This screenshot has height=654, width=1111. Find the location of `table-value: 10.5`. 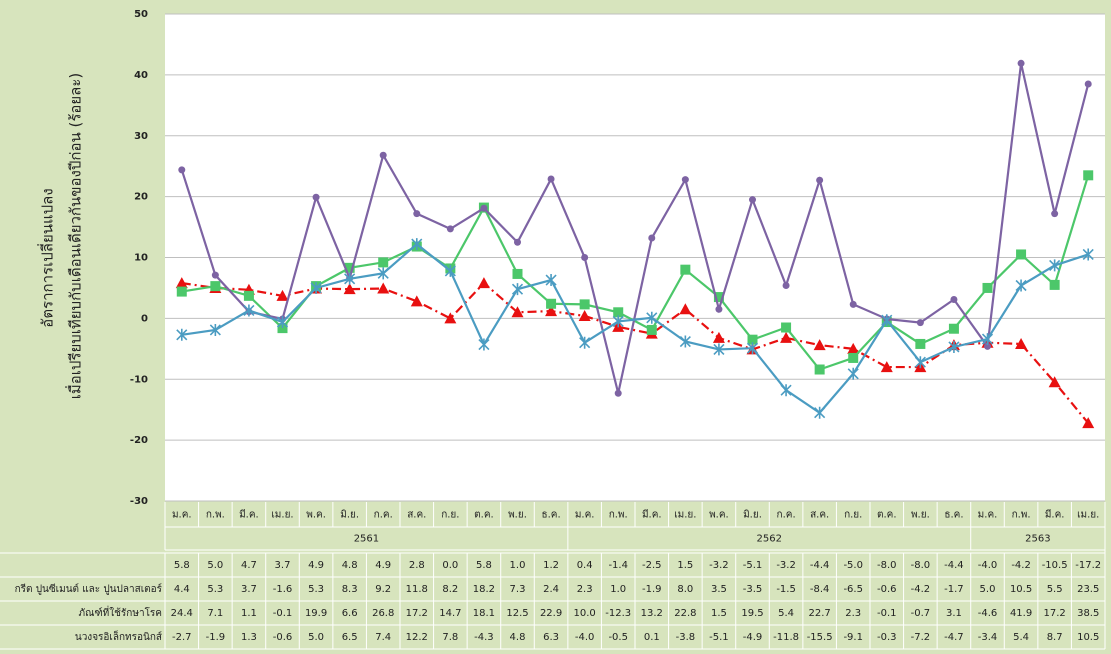

table-value: 10.5 is located at coordinates (1021, 589).